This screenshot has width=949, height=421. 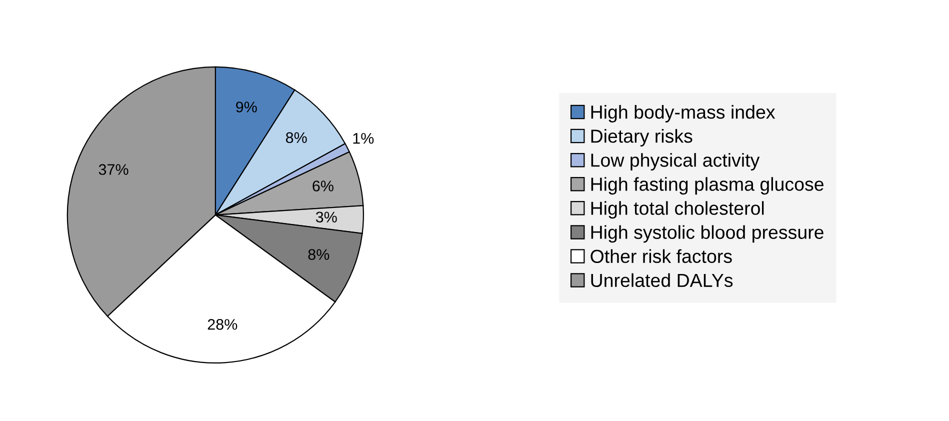 I want to click on legend-label: Dietary risks, so click(x=641, y=138).